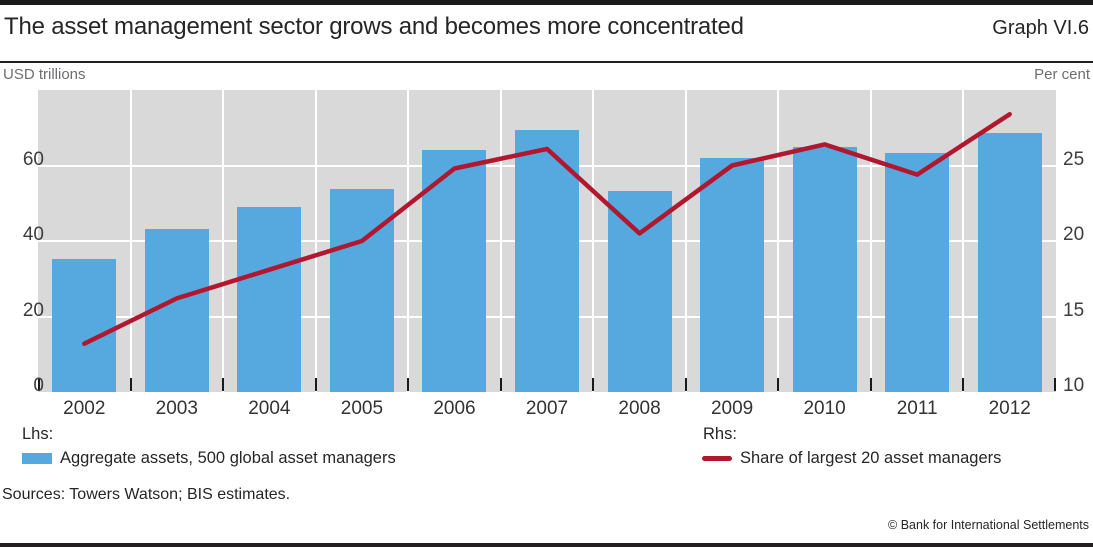  I want to click on bar-series-swatch, so click(37, 458).